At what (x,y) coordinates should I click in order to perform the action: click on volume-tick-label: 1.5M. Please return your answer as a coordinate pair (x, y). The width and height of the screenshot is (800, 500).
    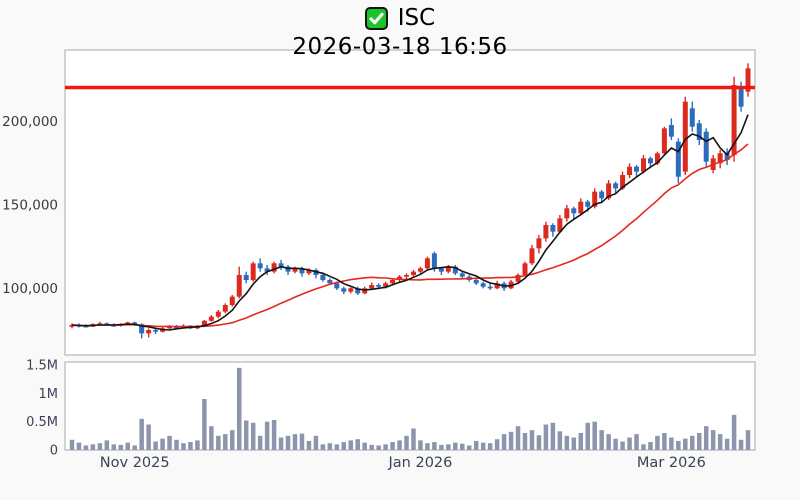
    Looking at the image, I should click on (42, 366).